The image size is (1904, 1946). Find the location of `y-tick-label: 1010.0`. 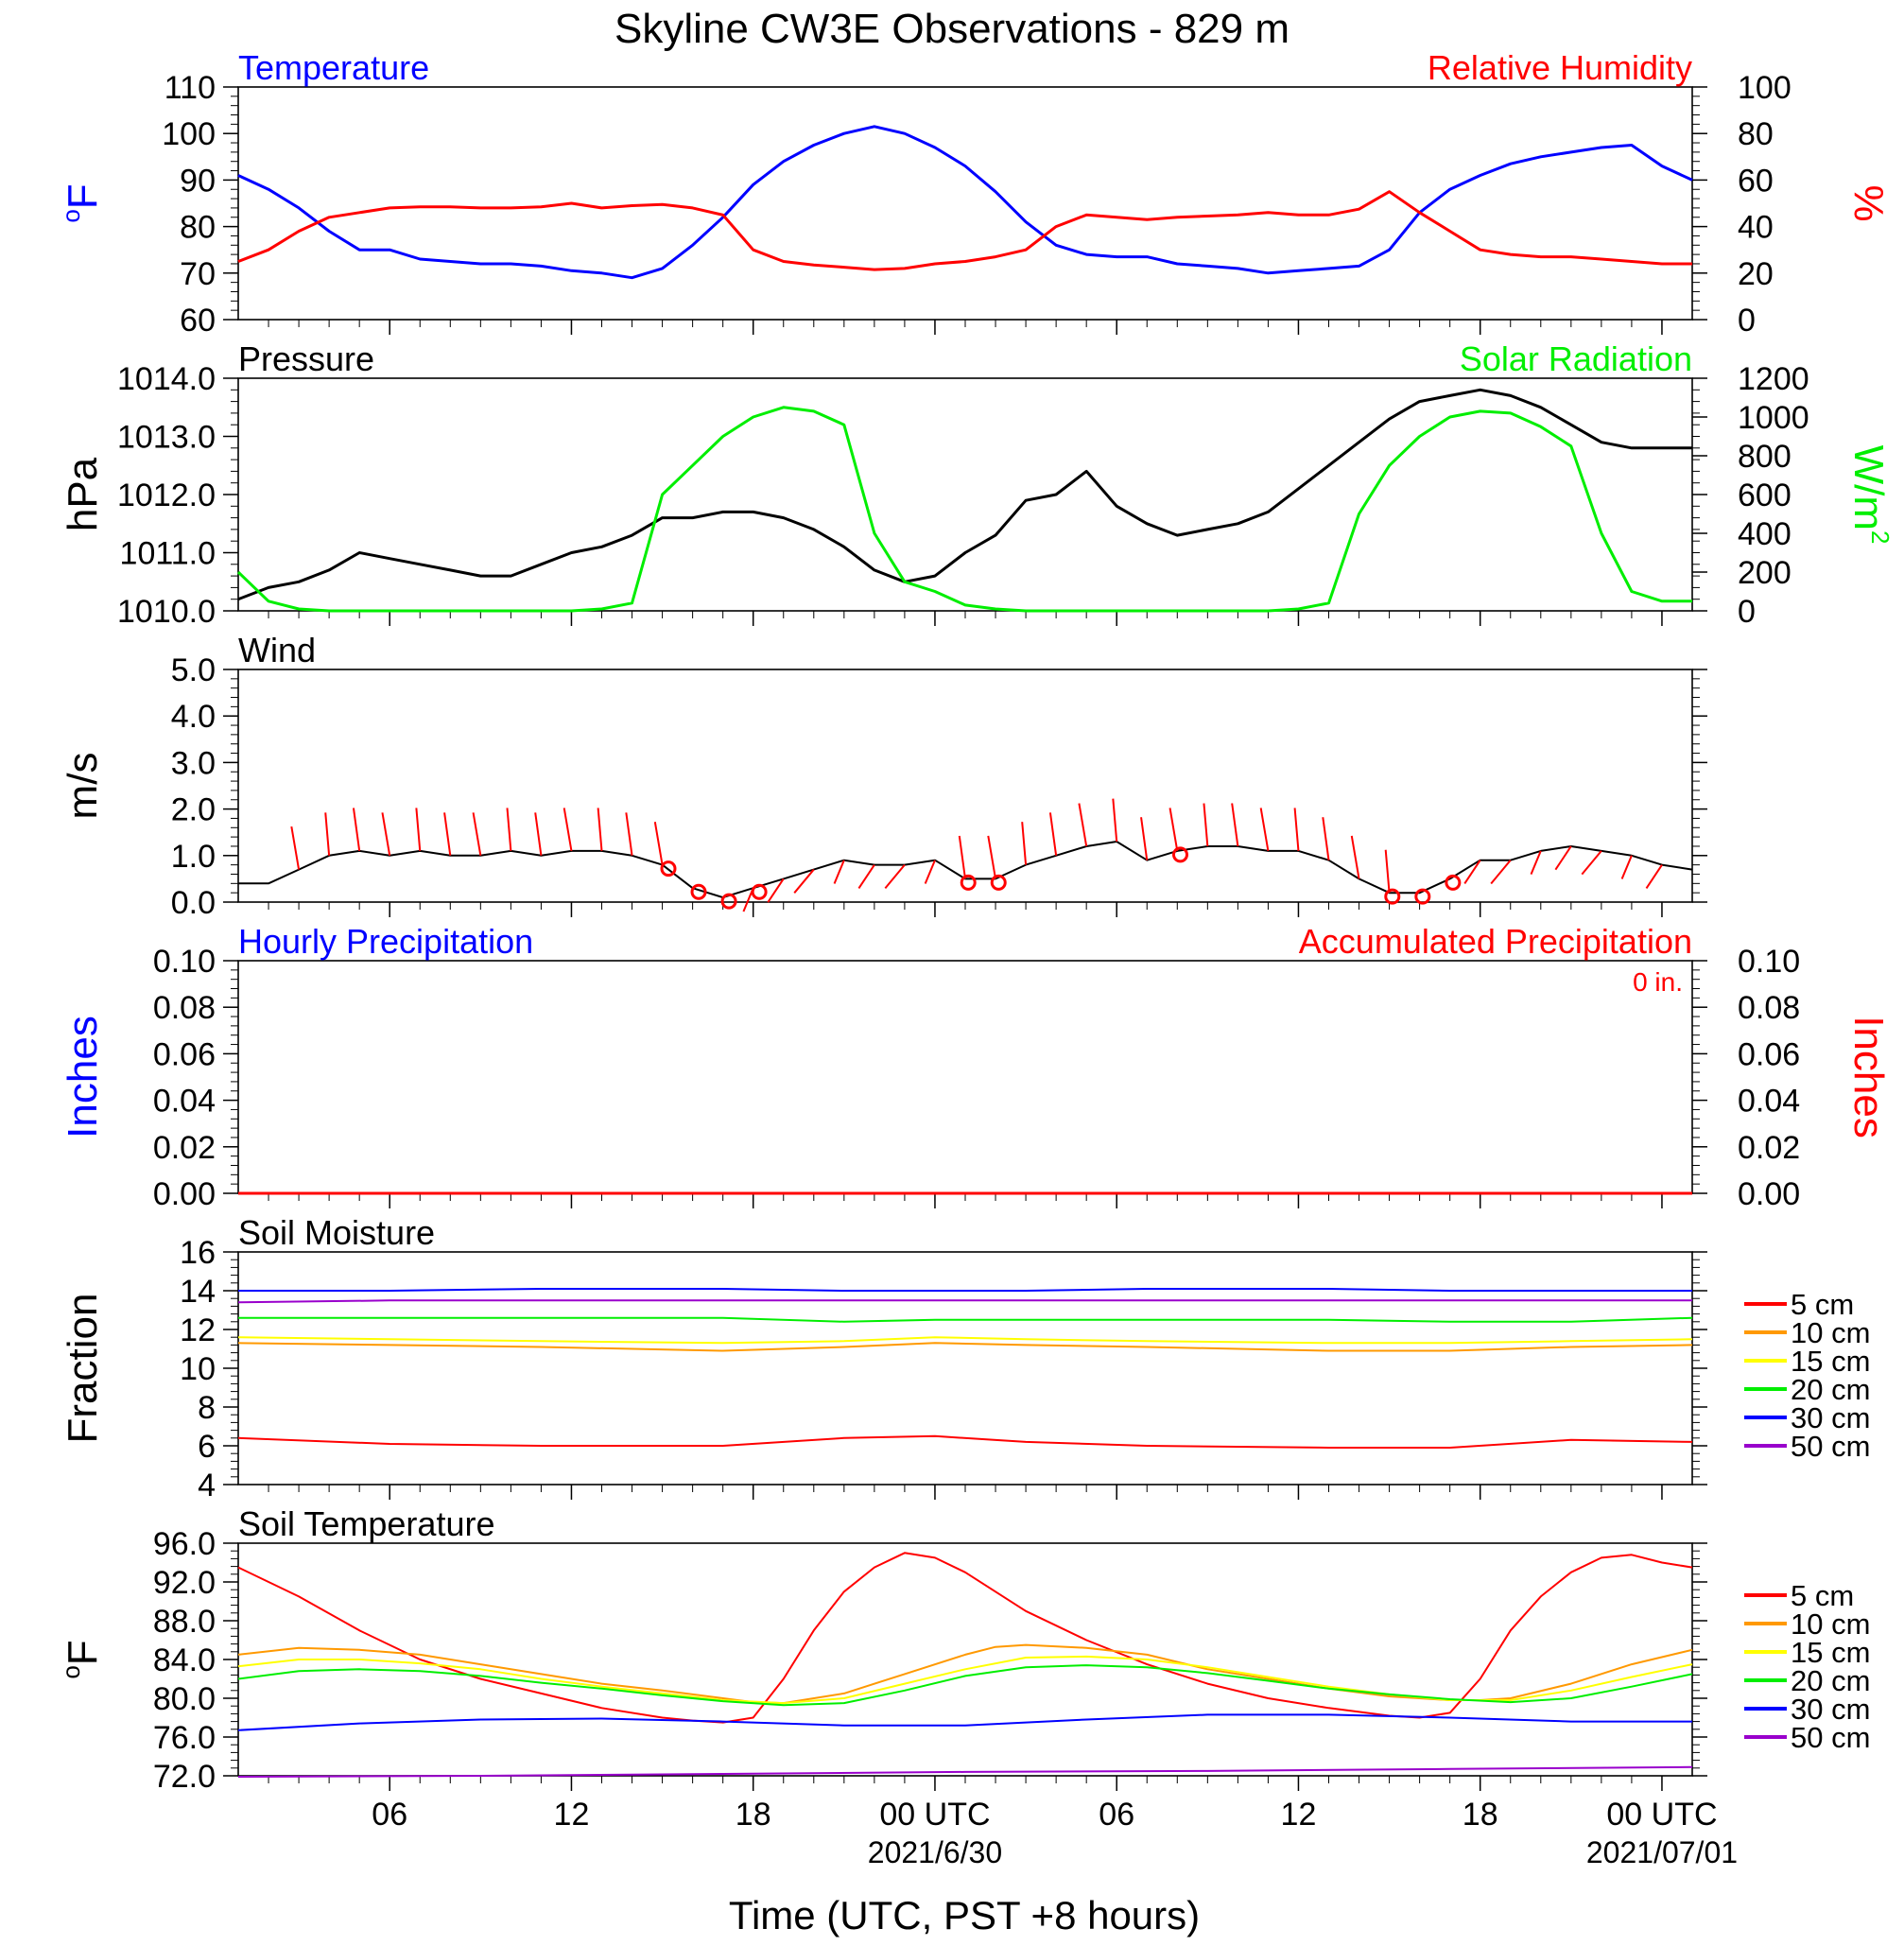

y-tick-label: 1010.0 is located at coordinates (166, 612).